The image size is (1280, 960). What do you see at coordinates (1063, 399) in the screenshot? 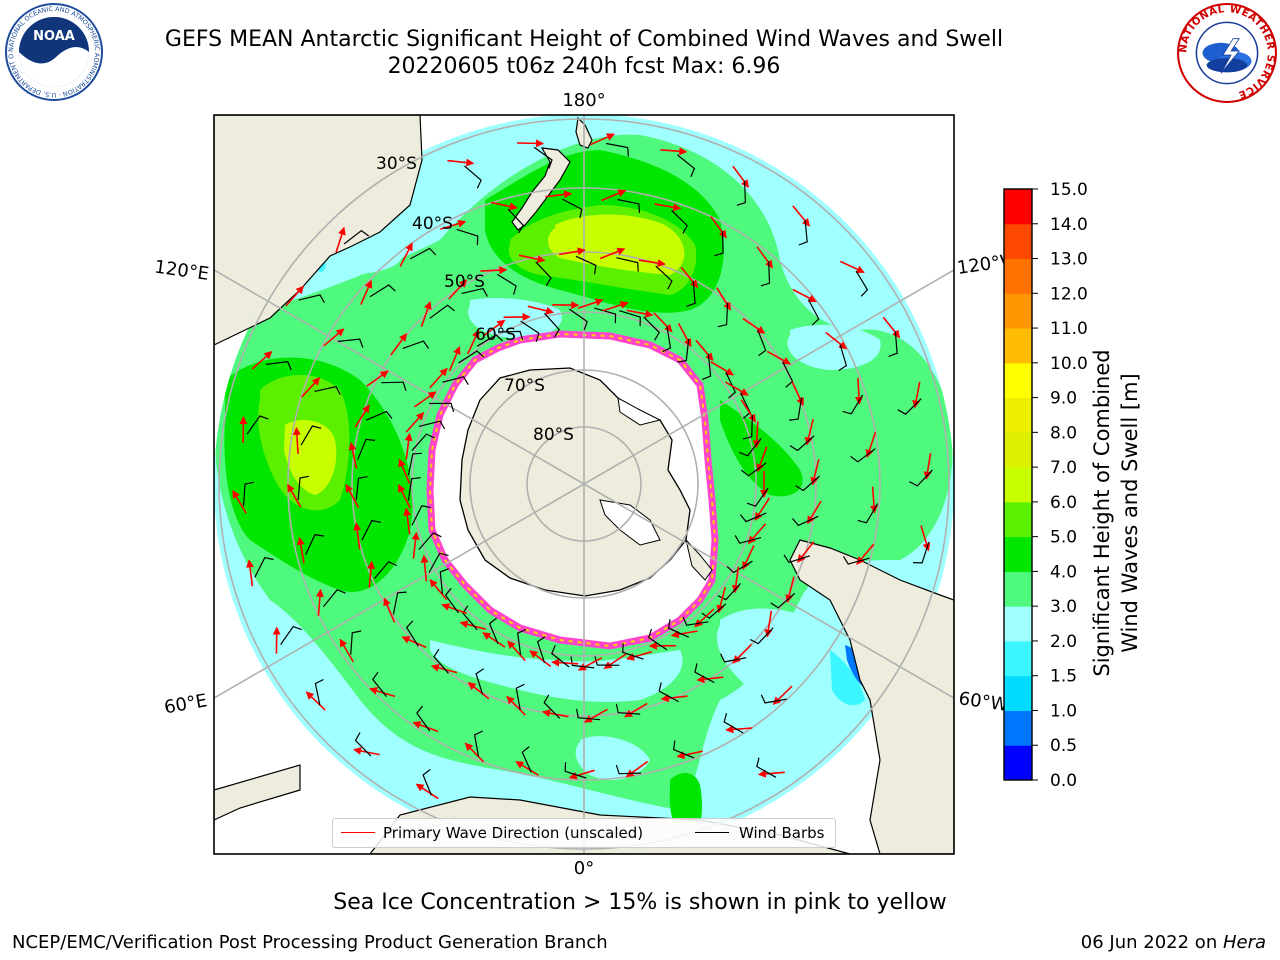
I see `colorbar-tick-label: 9.0` at bounding box center [1063, 399].